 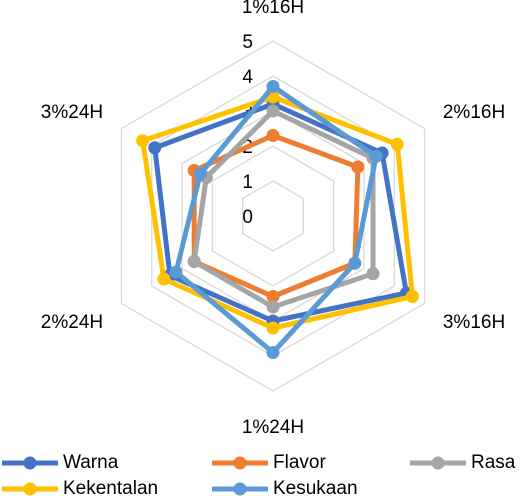 What do you see at coordinates (247, 42) in the screenshot?
I see `tick-label: 5` at bounding box center [247, 42].